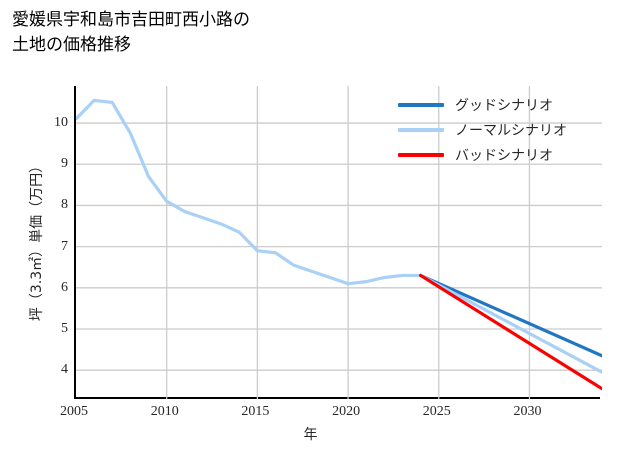  What do you see at coordinates (131, 32) in the screenshot?
I see `page-title: 愛媛県宇和島市吉田町西小路の 土地の価格推移` at bounding box center [131, 32].